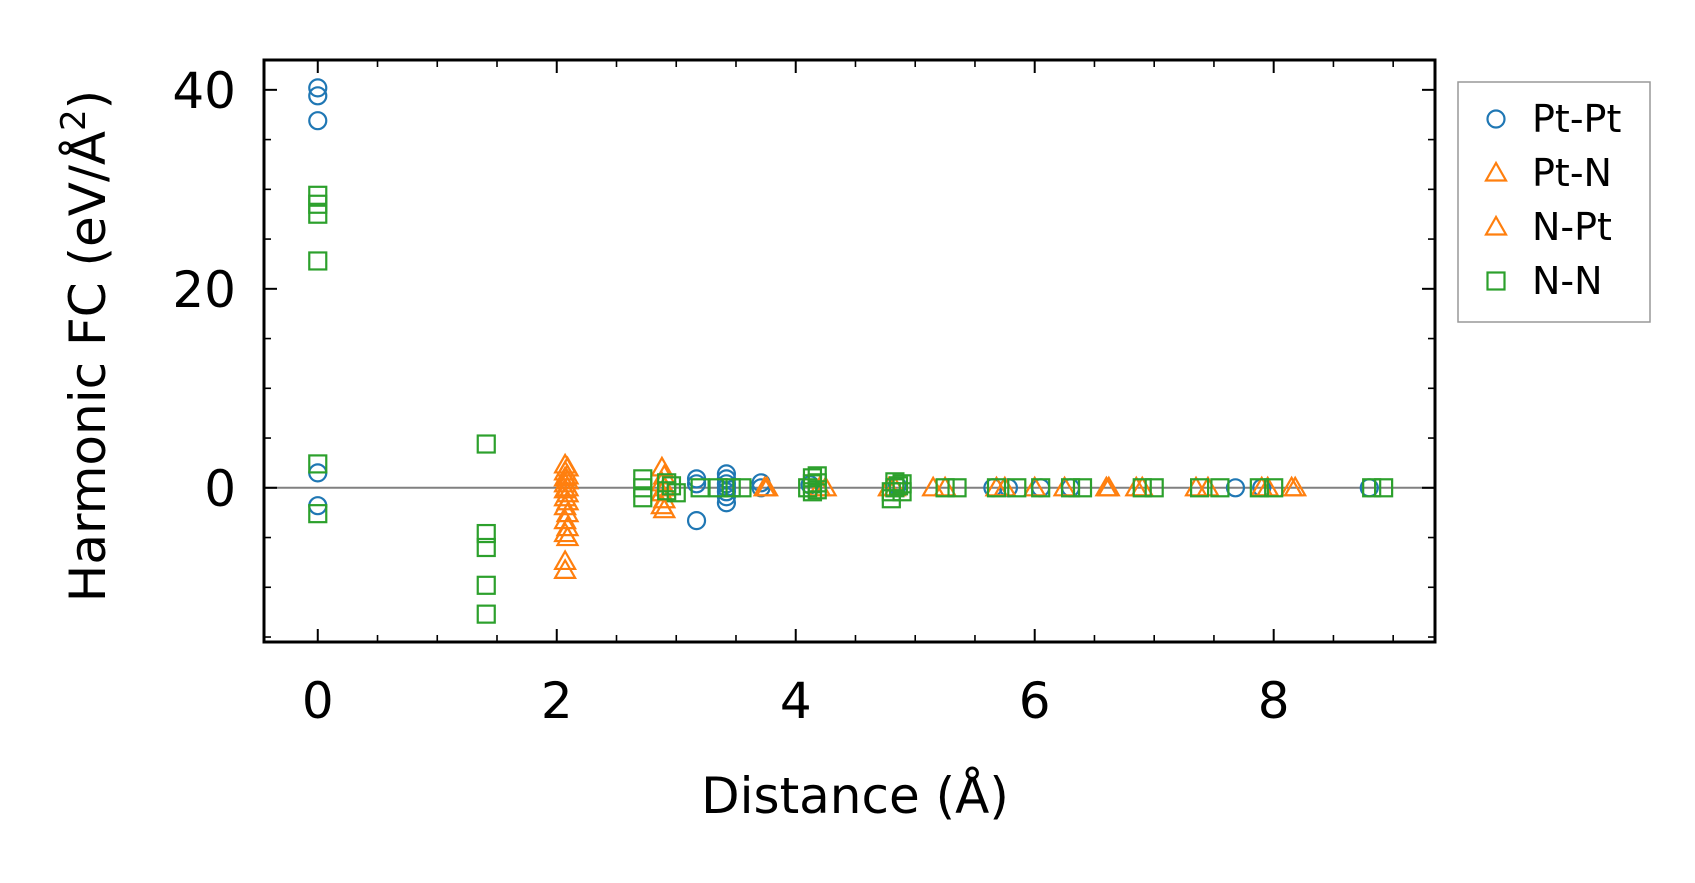  I want to click on legend-label-n-pt: N-Pt, so click(1572, 227).